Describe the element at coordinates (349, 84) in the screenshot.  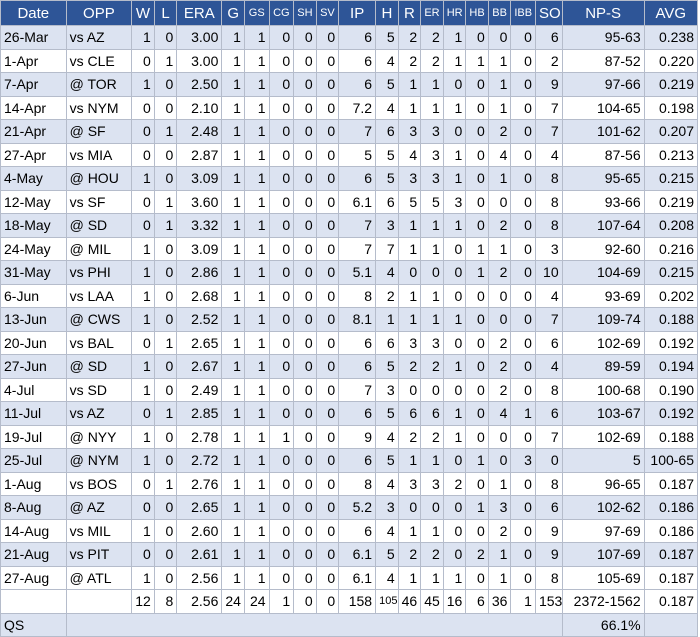
I see `table-row: 7-Apr @ TOR 1 0 2.50 1 1 0 0 0 6 5 1 1 0 0 1 0 9 97-66 0.219` at that location.